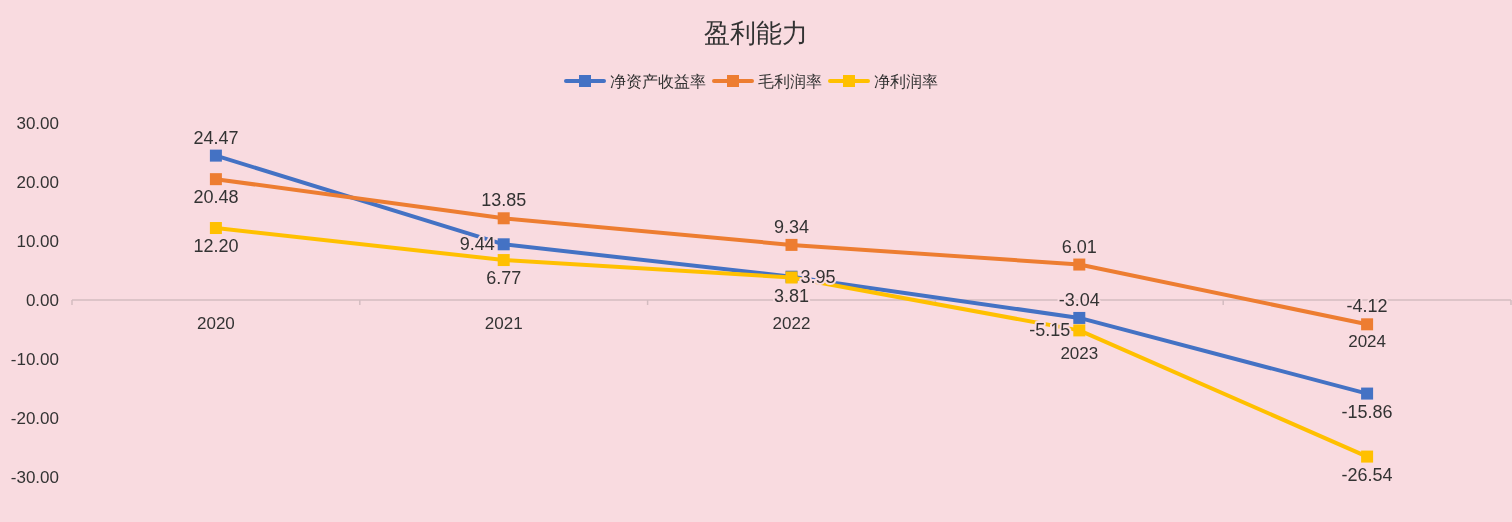  What do you see at coordinates (1079, 246) in the screenshot?
I see `data-label: 6.01` at bounding box center [1079, 246].